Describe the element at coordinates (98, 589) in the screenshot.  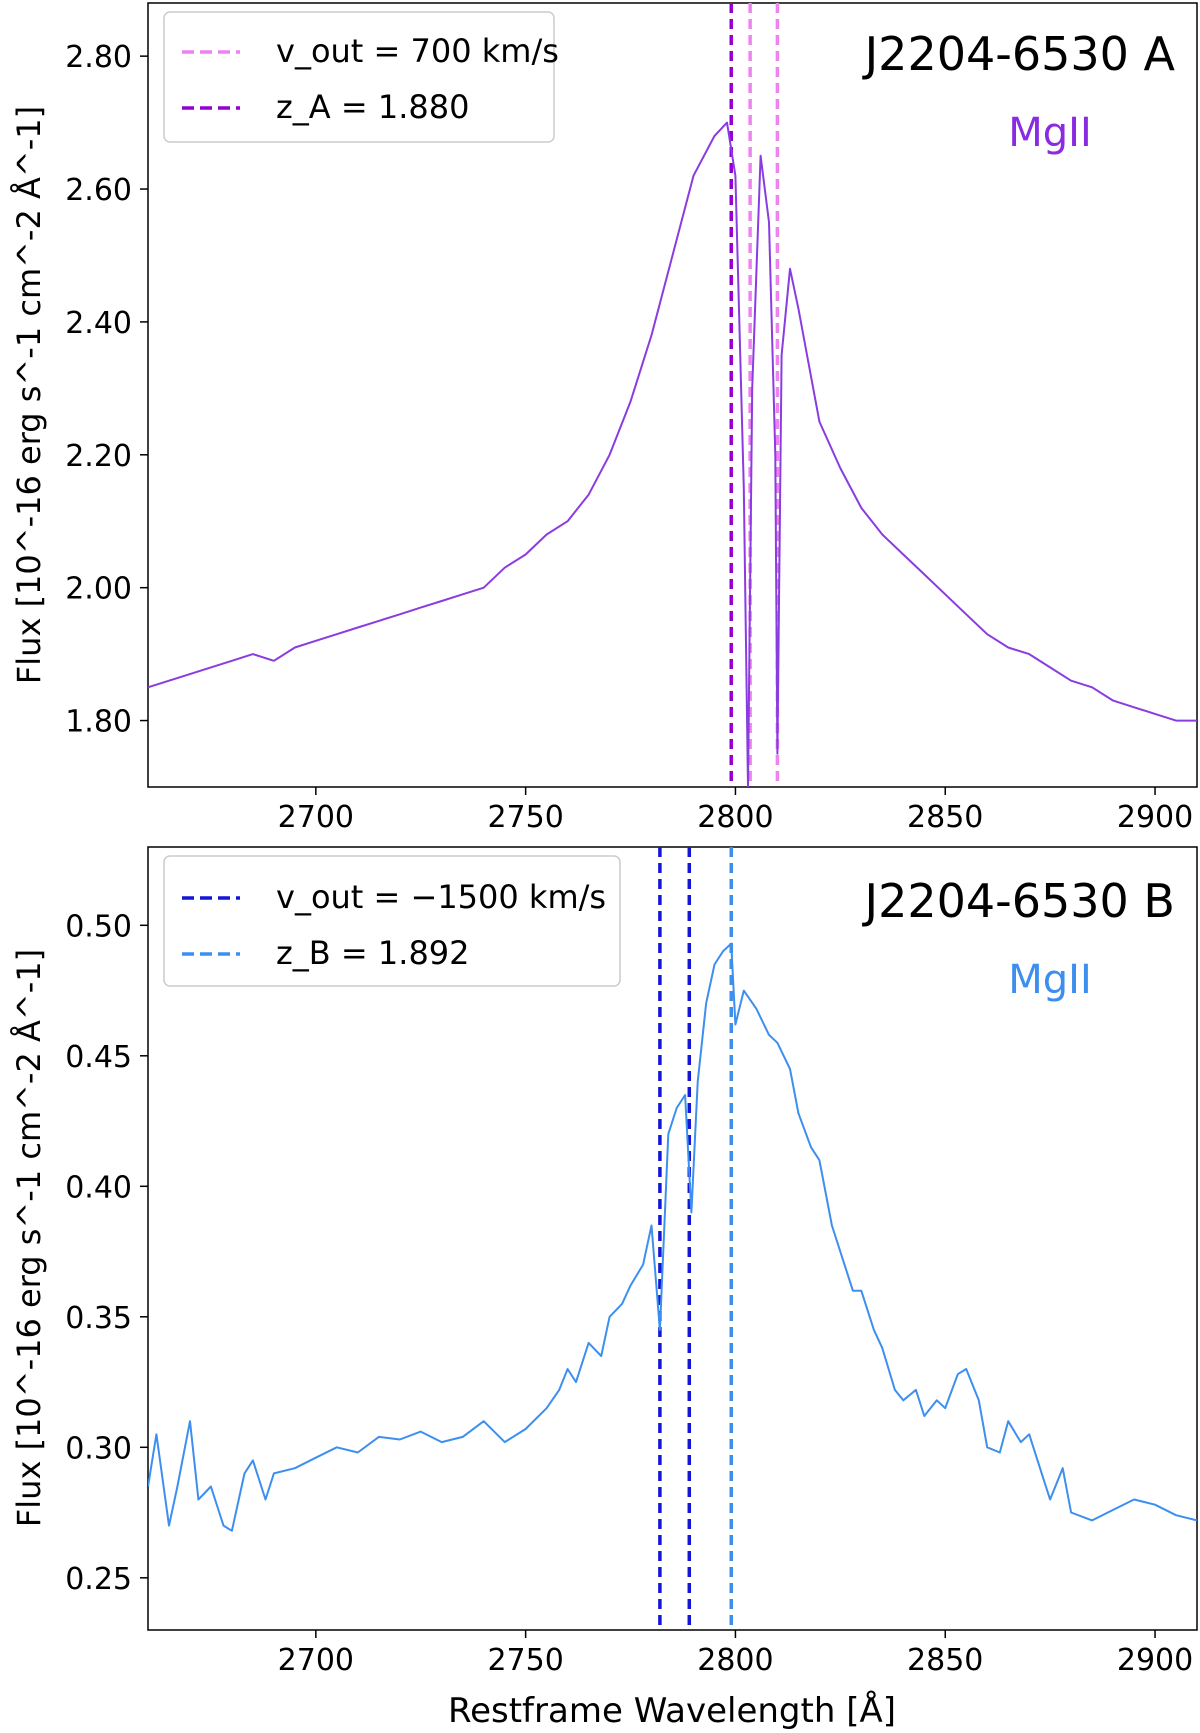
I see `panel-a-y-tick-label: 2.00` at that location.